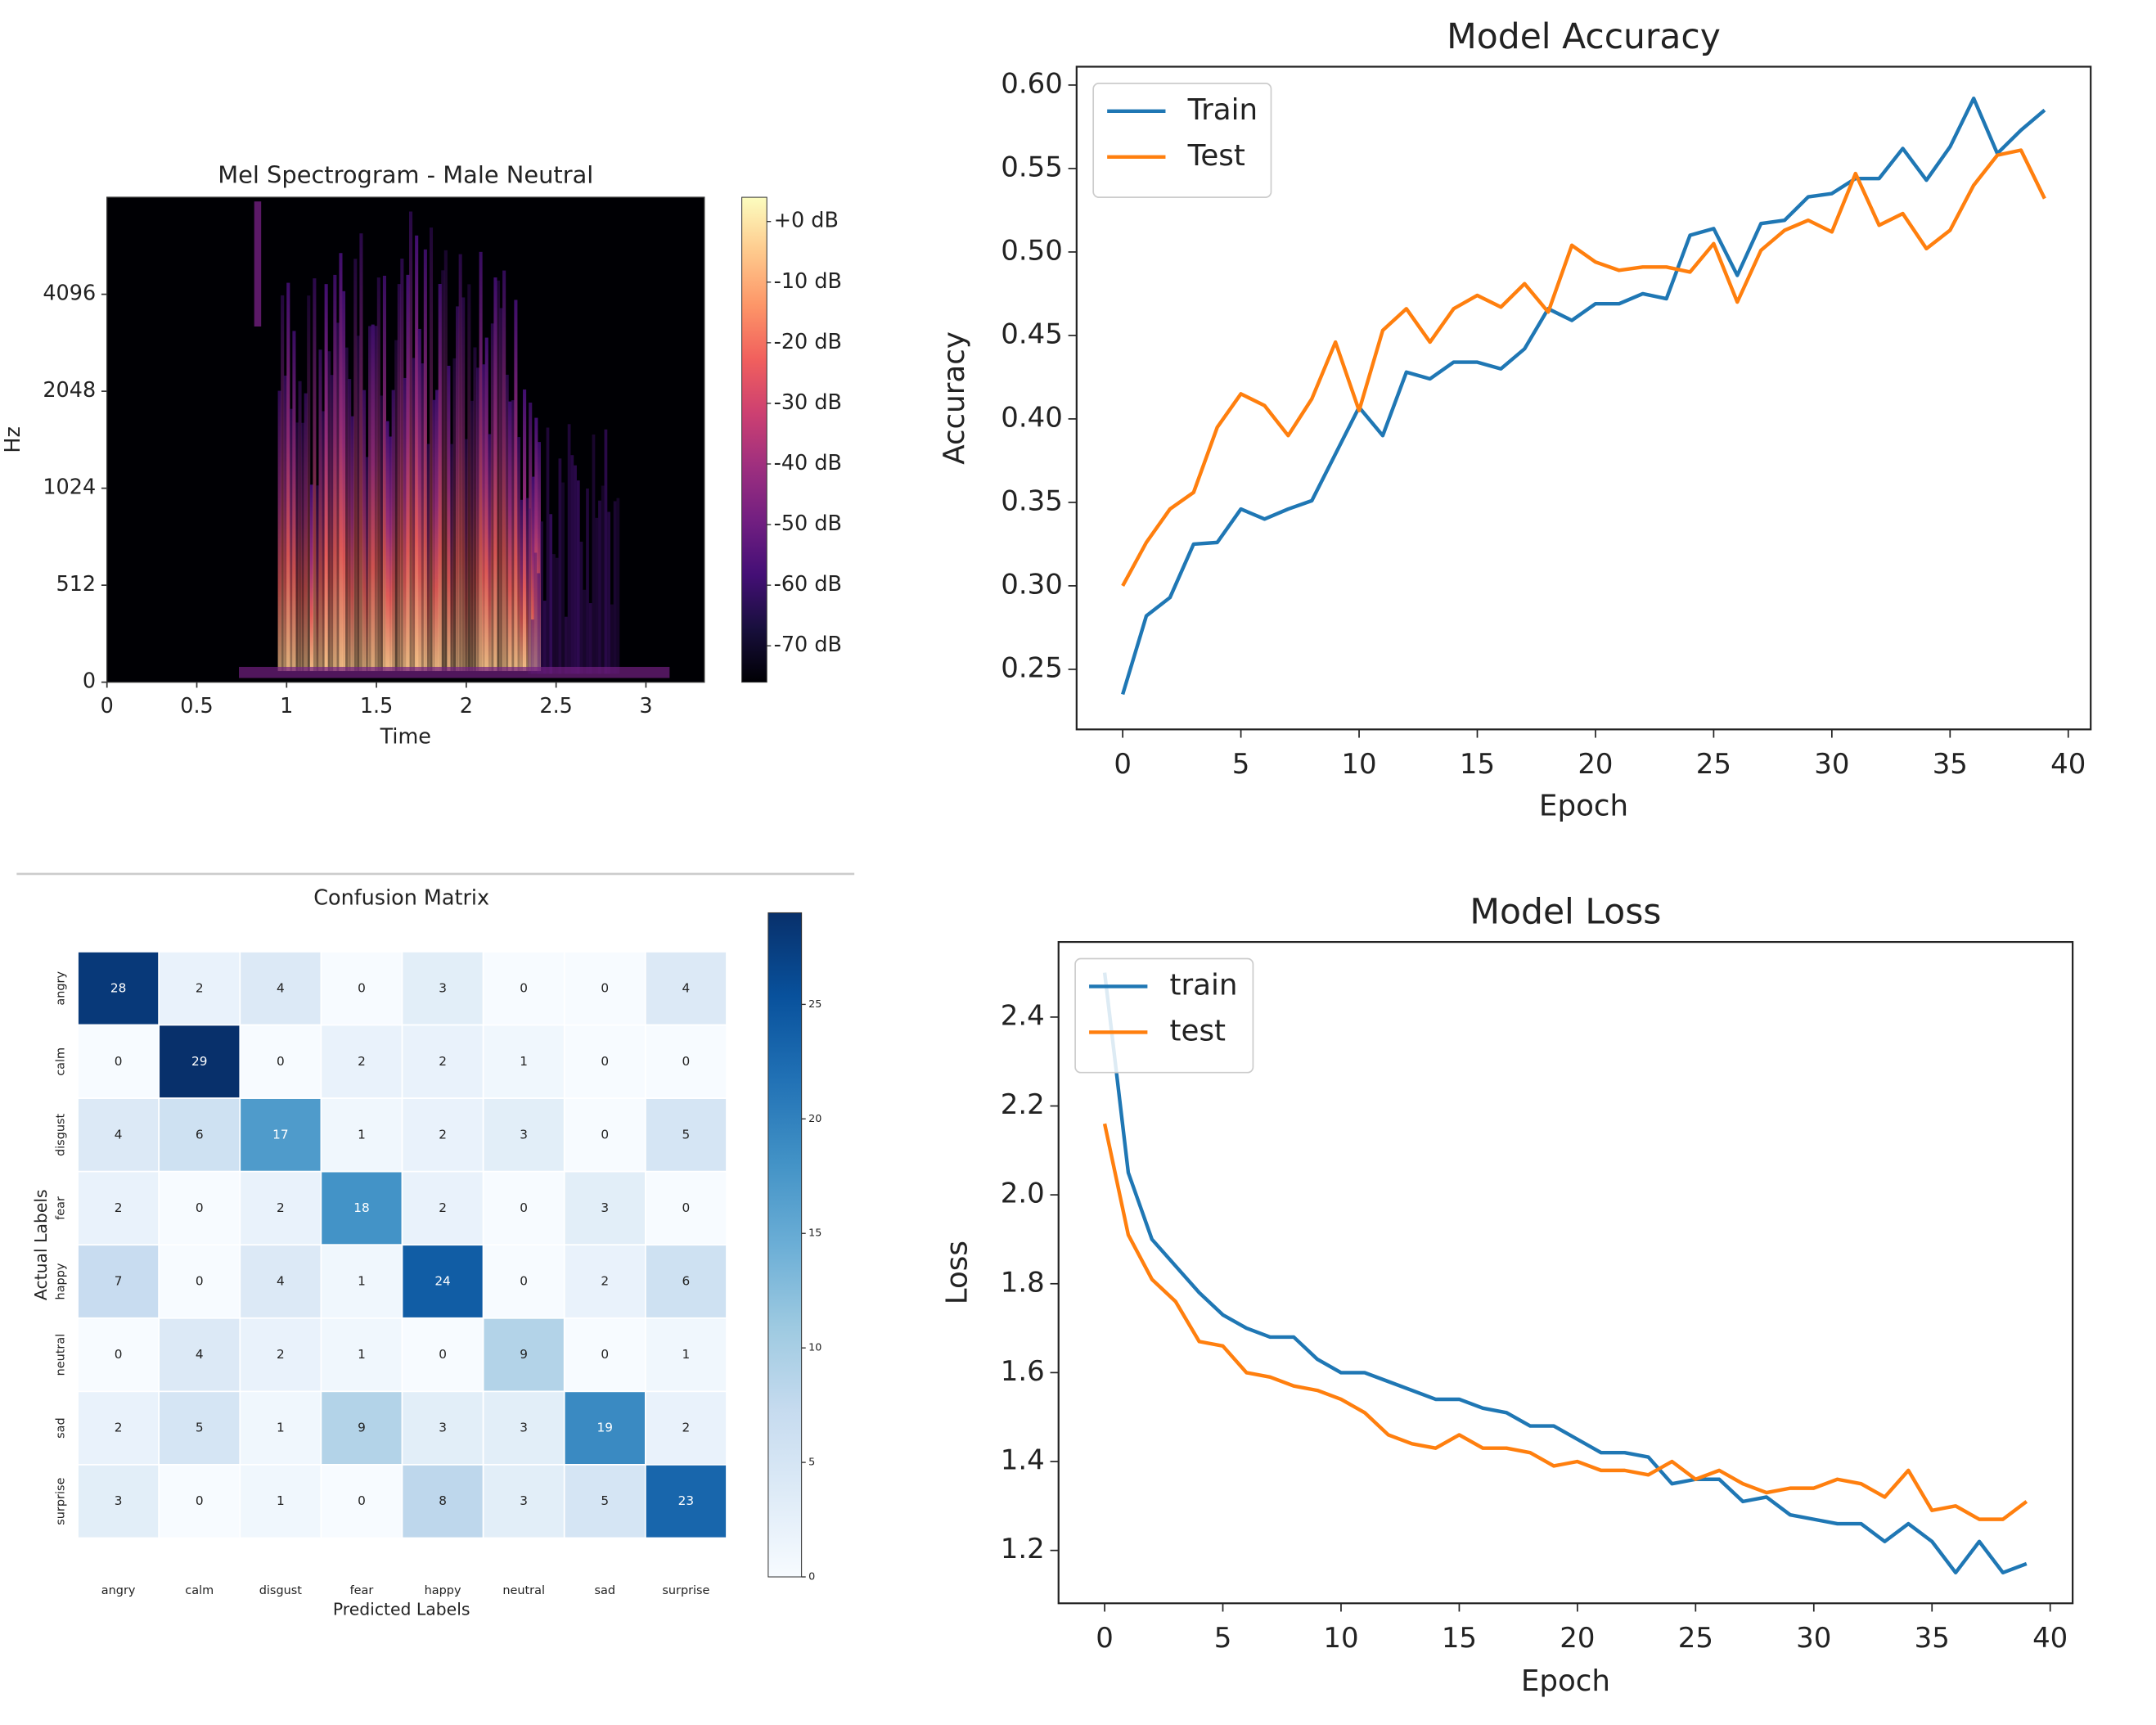 The image size is (2156, 1725). What do you see at coordinates (62, 1208) in the screenshot?
I see `y-tick-label: fear` at bounding box center [62, 1208].